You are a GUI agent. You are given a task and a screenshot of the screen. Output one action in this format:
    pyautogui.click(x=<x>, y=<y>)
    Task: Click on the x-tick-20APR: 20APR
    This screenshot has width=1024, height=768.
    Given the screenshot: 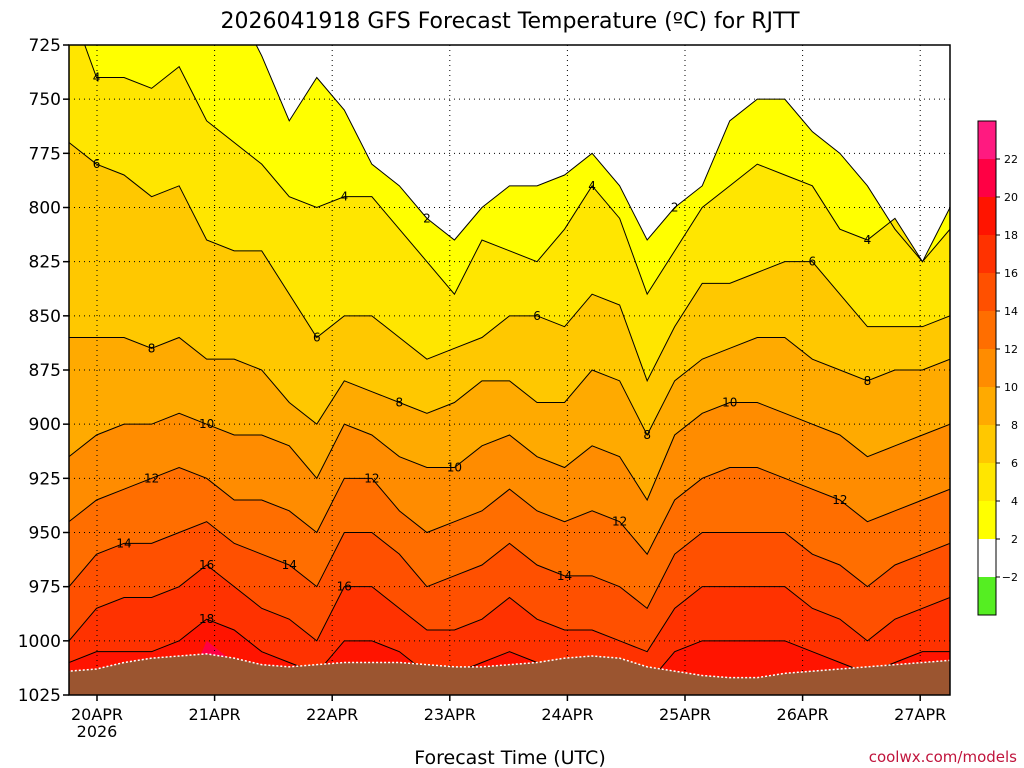 What is the action you would take?
    pyautogui.click(x=97, y=714)
    